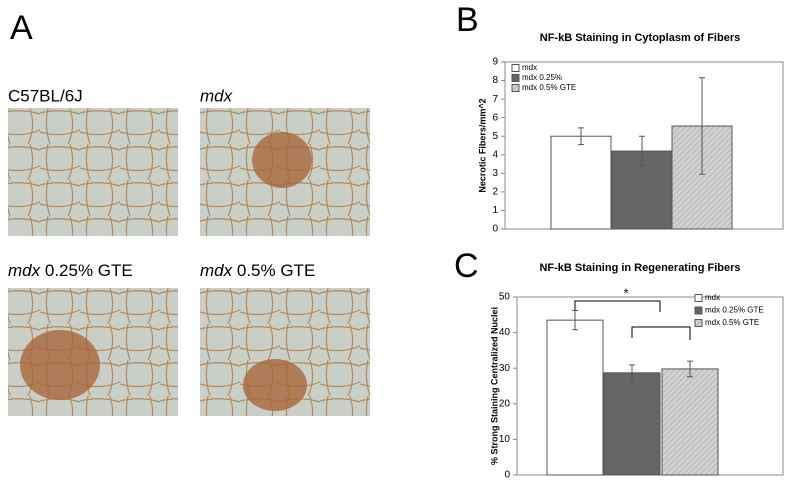 The image size is (788, 489). I want to click on image-label-text: 0.5% GTE, so click(276, 270).